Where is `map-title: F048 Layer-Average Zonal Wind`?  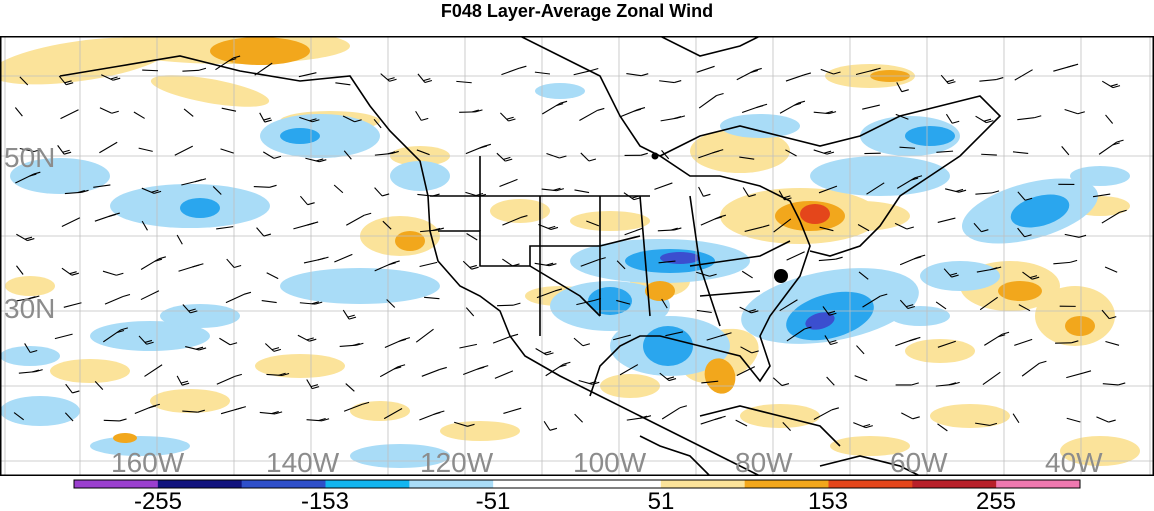
map-title: F048 Layer-Average Zonal Wind is located at coordinates (577, 11).